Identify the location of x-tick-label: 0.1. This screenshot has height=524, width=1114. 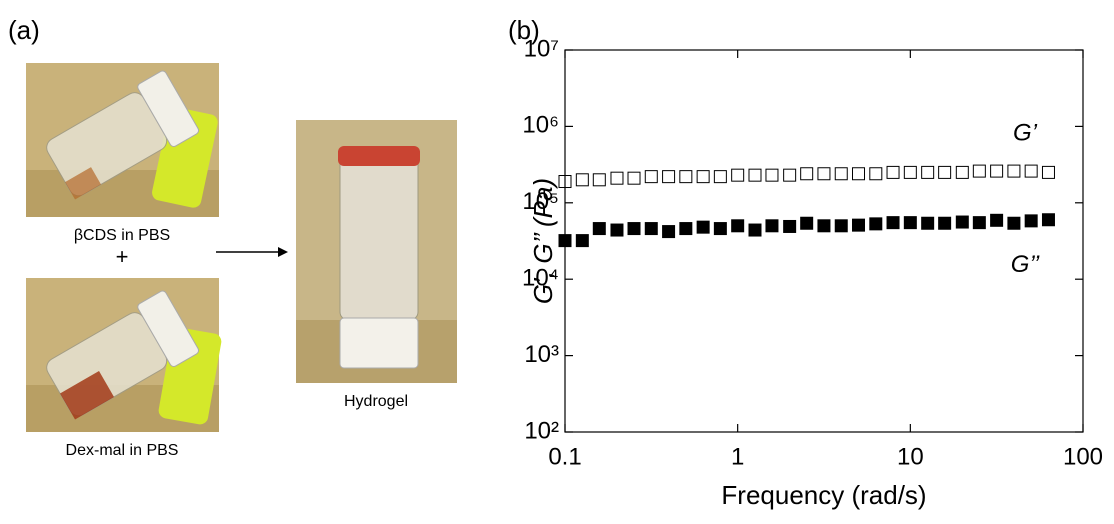
(564, 456).